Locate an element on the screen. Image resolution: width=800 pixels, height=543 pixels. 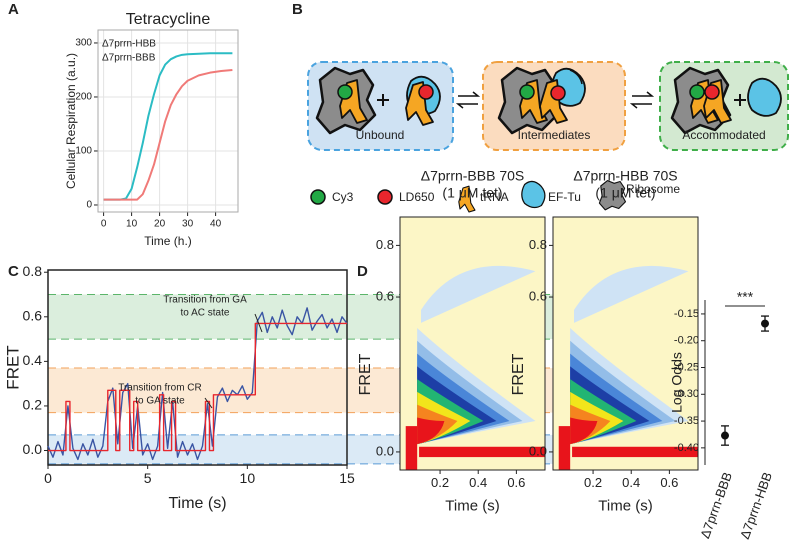
y-axis-label: Log Odds is located at coordinates (677, 382).